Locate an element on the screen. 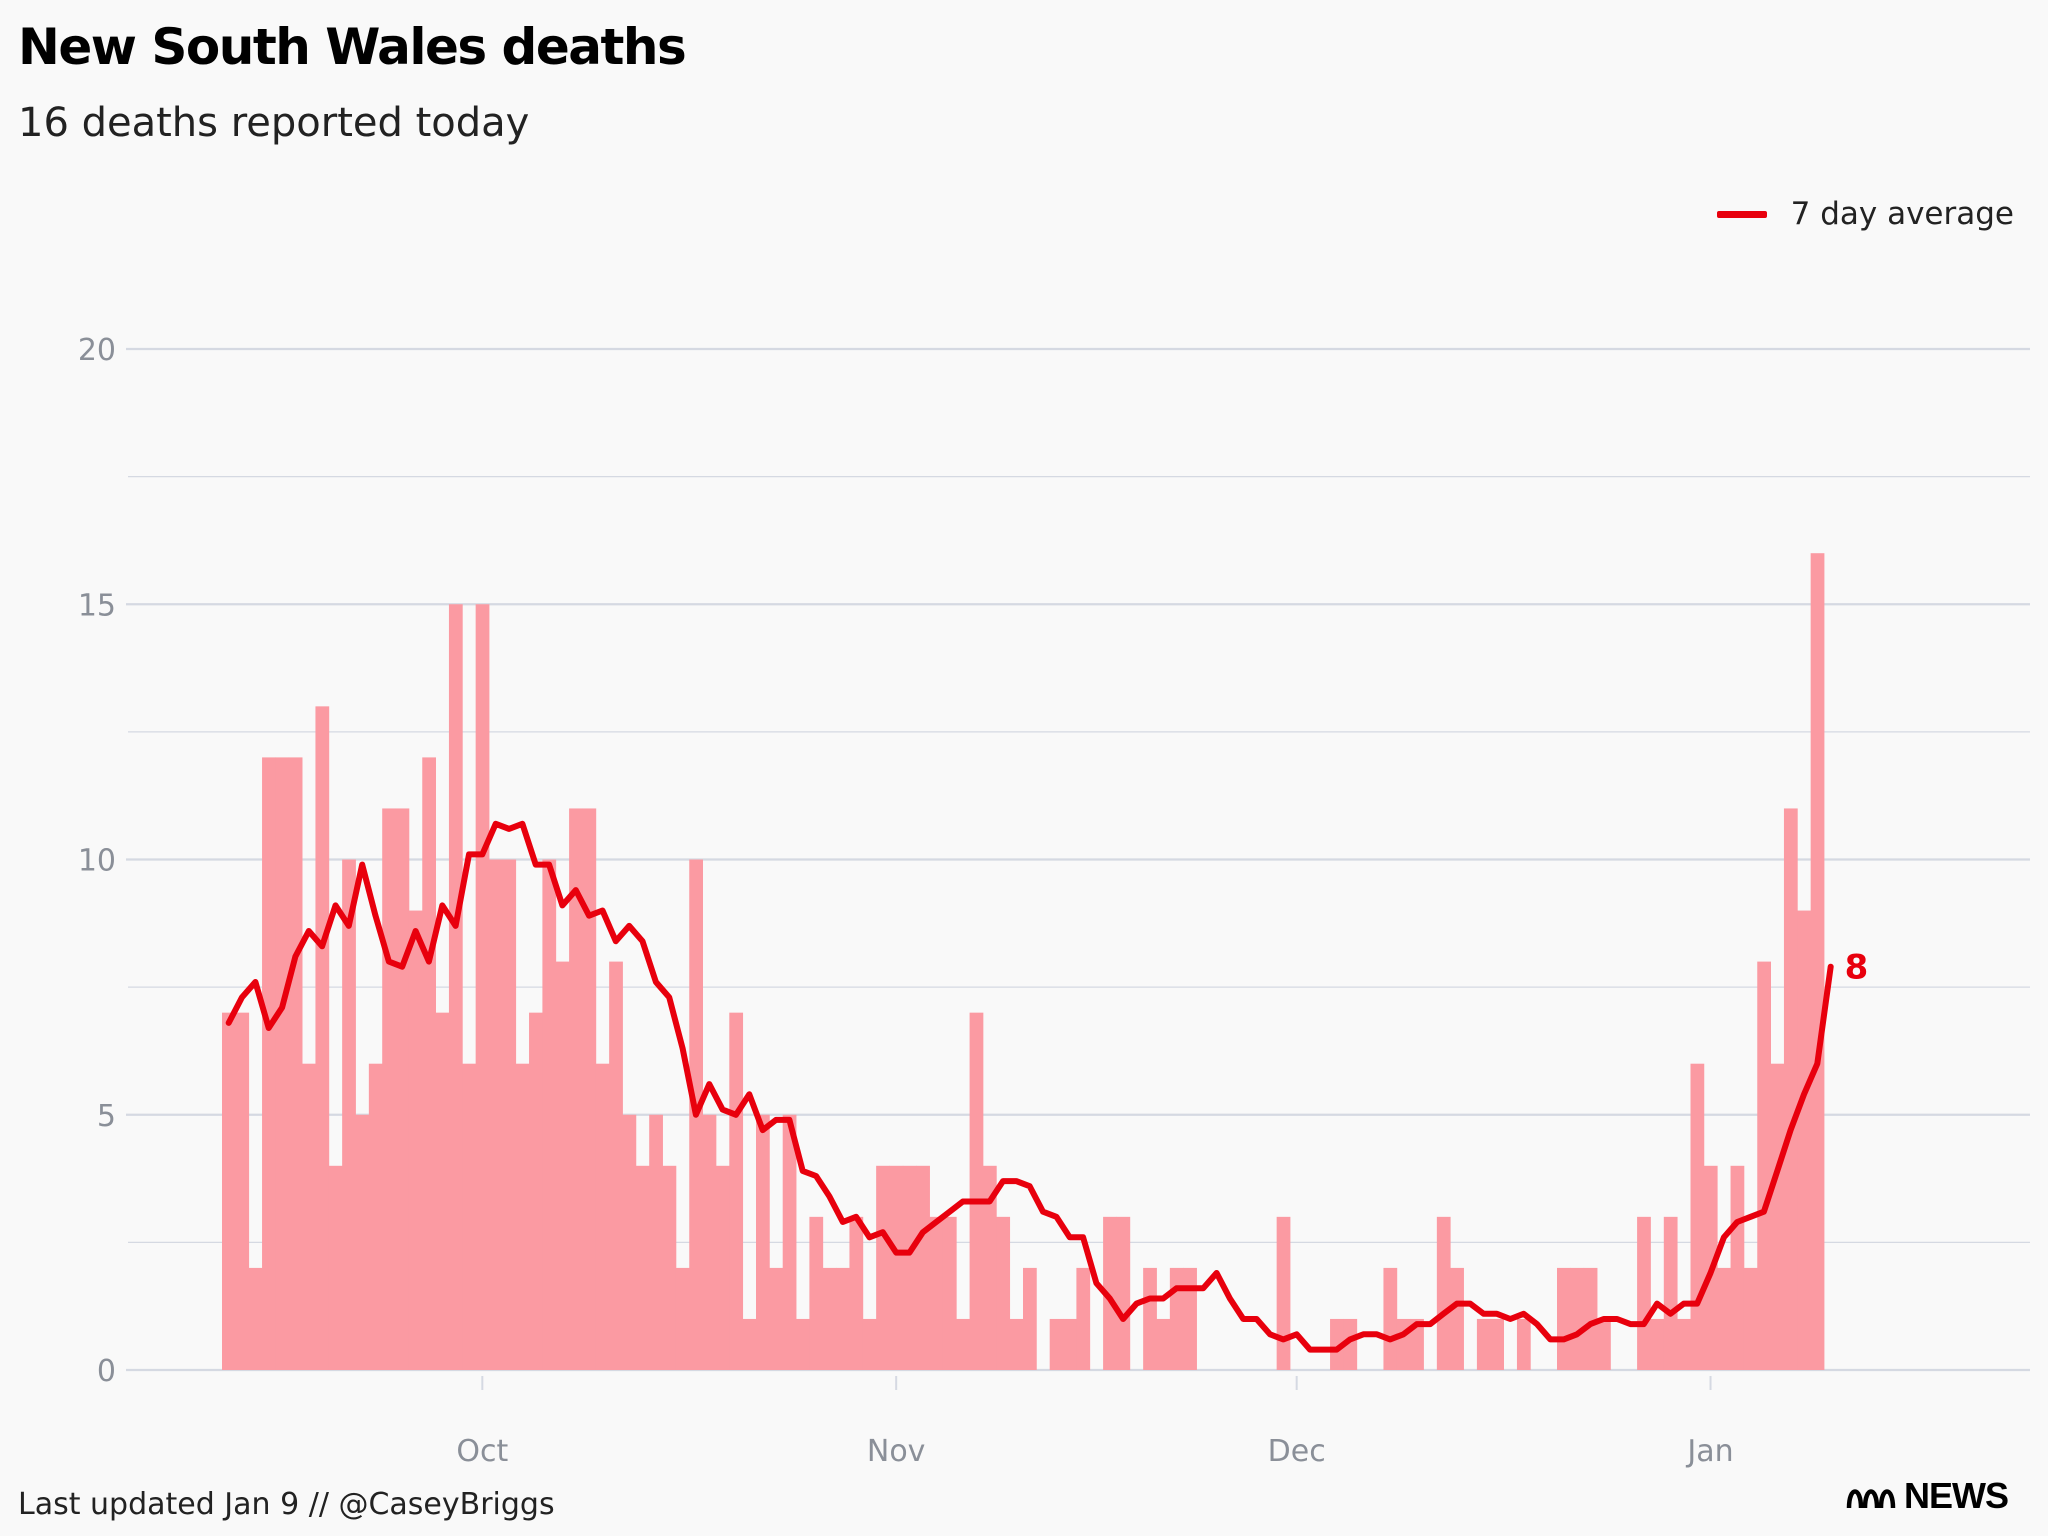 The width and height of the screenshot is (2048, 1536). chart-subtitle: 16 deaths reported today is located at coordinates (274, 123).